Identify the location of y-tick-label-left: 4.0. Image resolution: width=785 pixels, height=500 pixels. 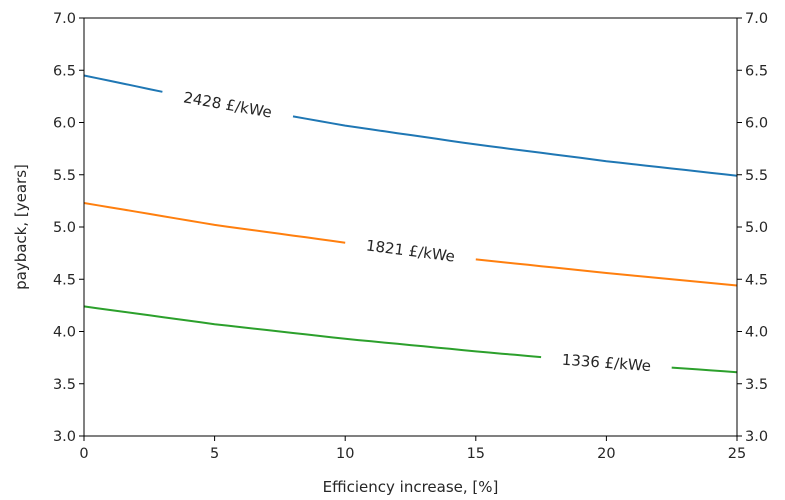
(64, 333).